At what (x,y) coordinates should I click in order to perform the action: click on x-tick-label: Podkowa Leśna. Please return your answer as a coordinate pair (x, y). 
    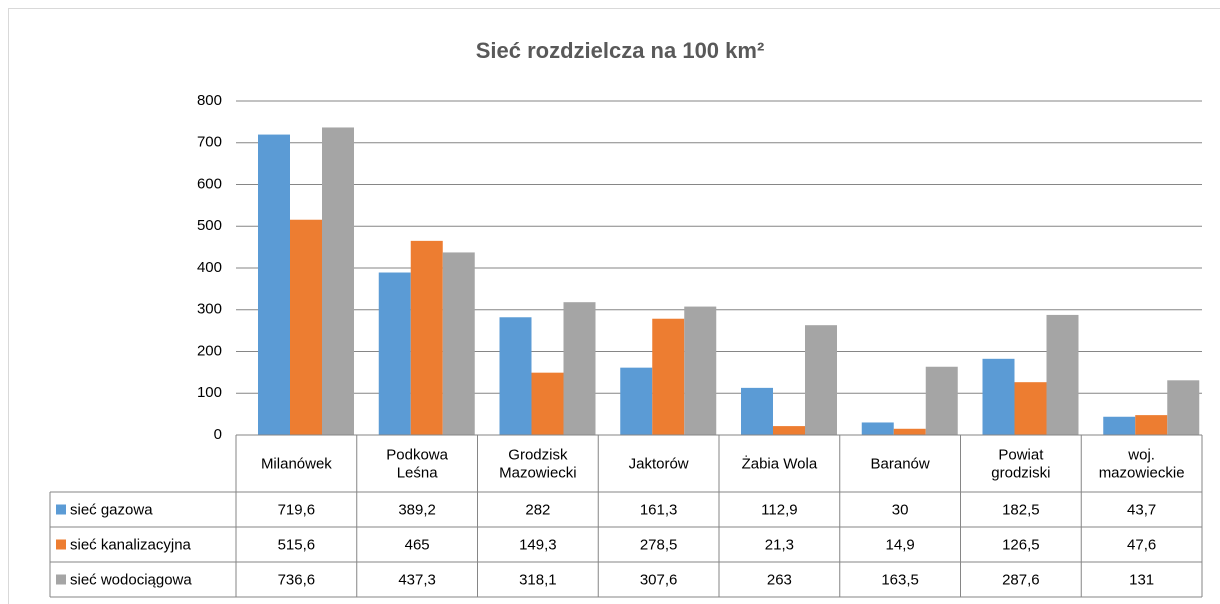
    Looking at the image, I should click on (417, 463).